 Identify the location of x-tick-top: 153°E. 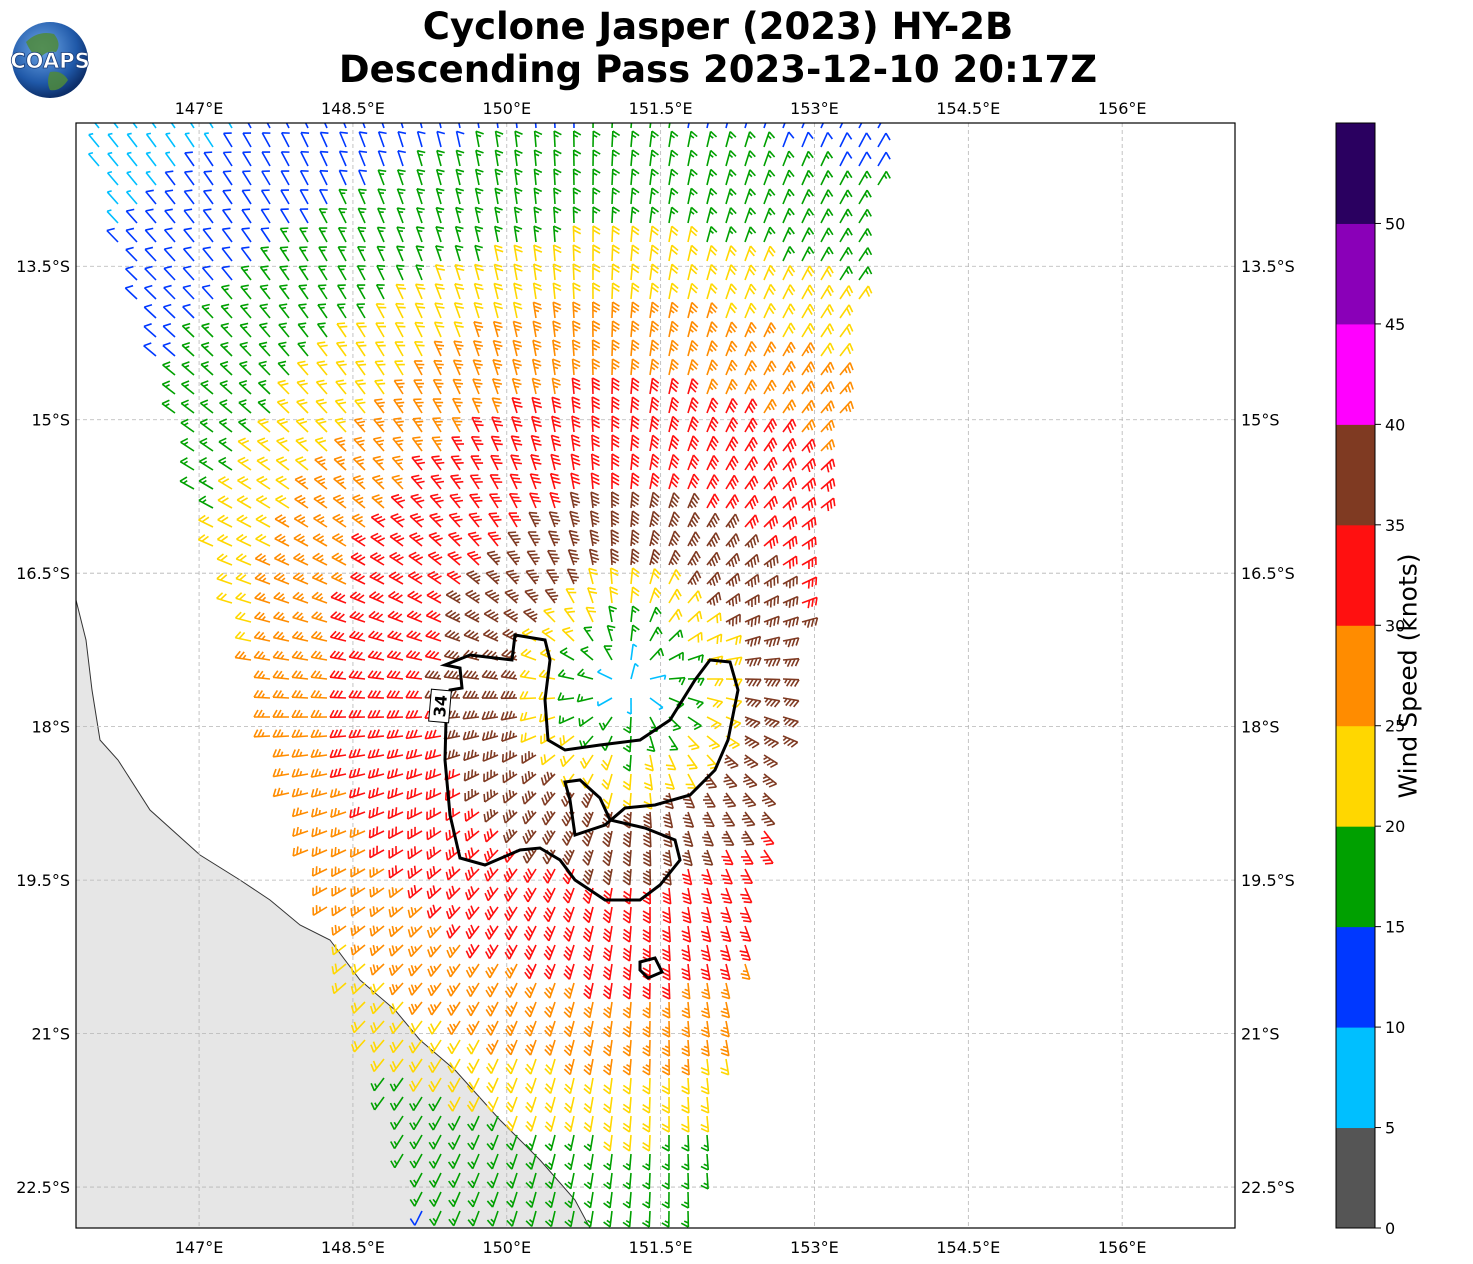
(814, 108).